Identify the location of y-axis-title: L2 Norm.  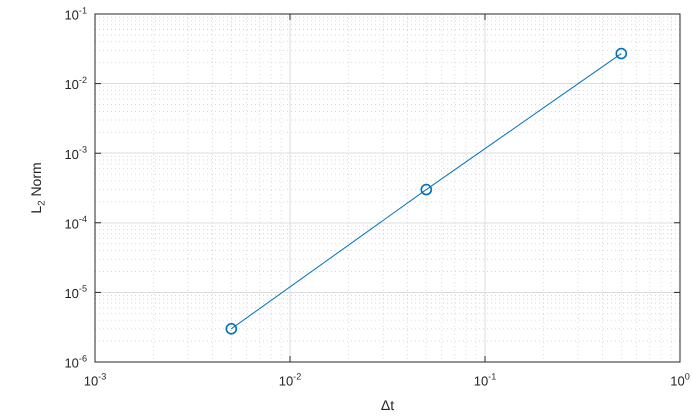
(38, 188).